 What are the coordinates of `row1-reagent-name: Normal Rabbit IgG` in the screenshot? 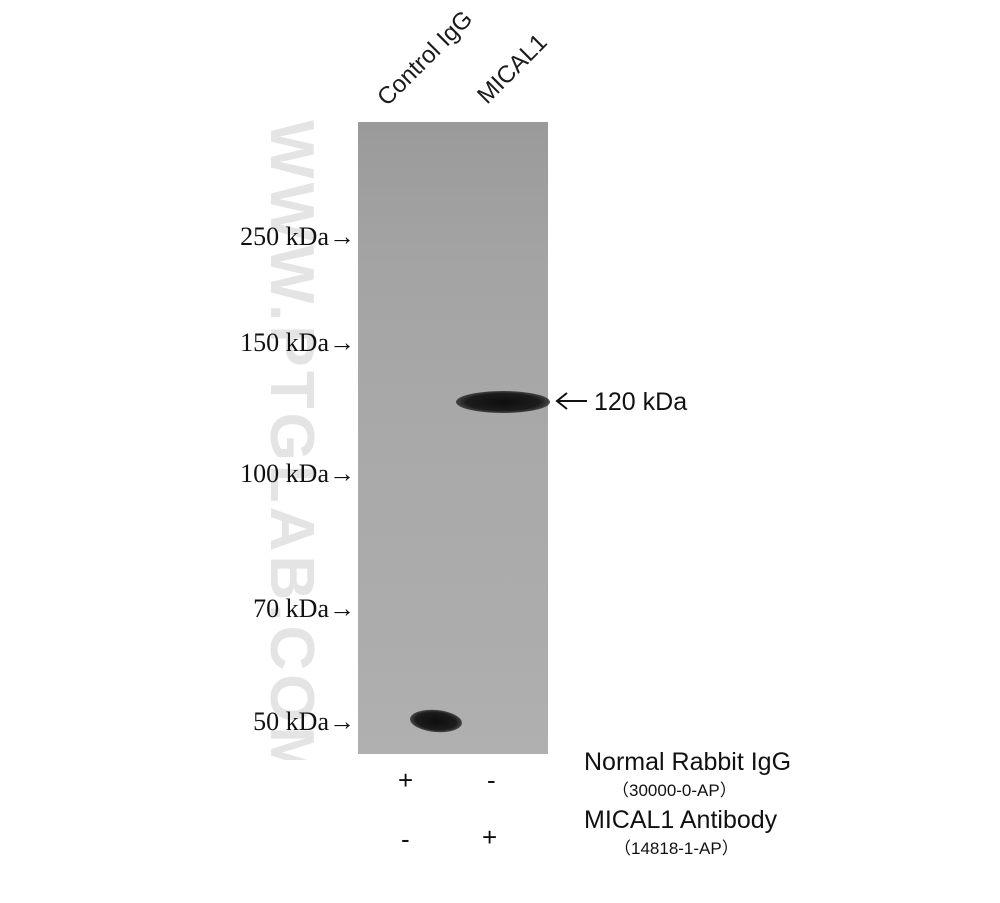 It's located at (688, 762).